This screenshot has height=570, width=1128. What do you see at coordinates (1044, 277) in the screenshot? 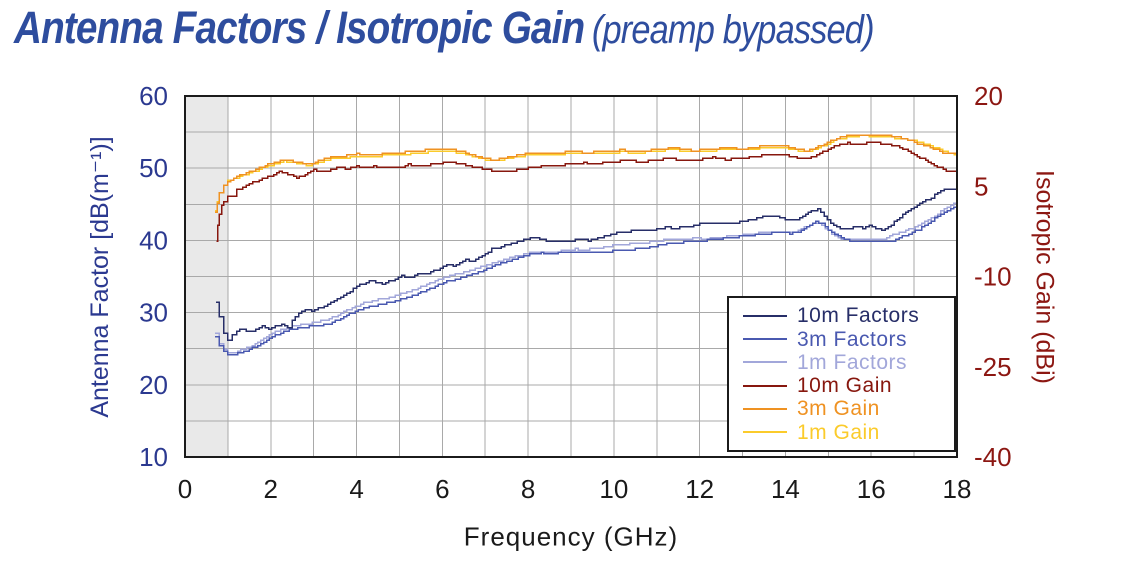
I see `y-axis-right-title: Isotropic Gain (dBi)` at bounding box center [1044, 277].